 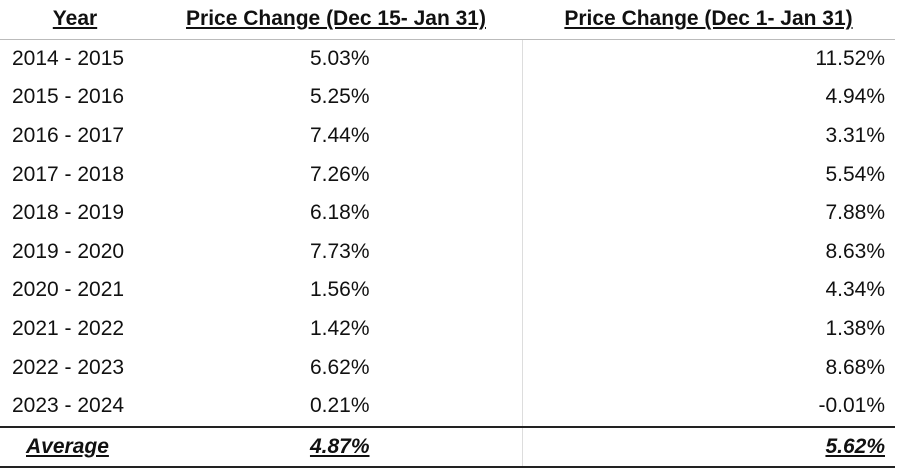 I want to click on data-row: 2014 - 2015 5.03% 11.52%, so click(x=447, y=59).